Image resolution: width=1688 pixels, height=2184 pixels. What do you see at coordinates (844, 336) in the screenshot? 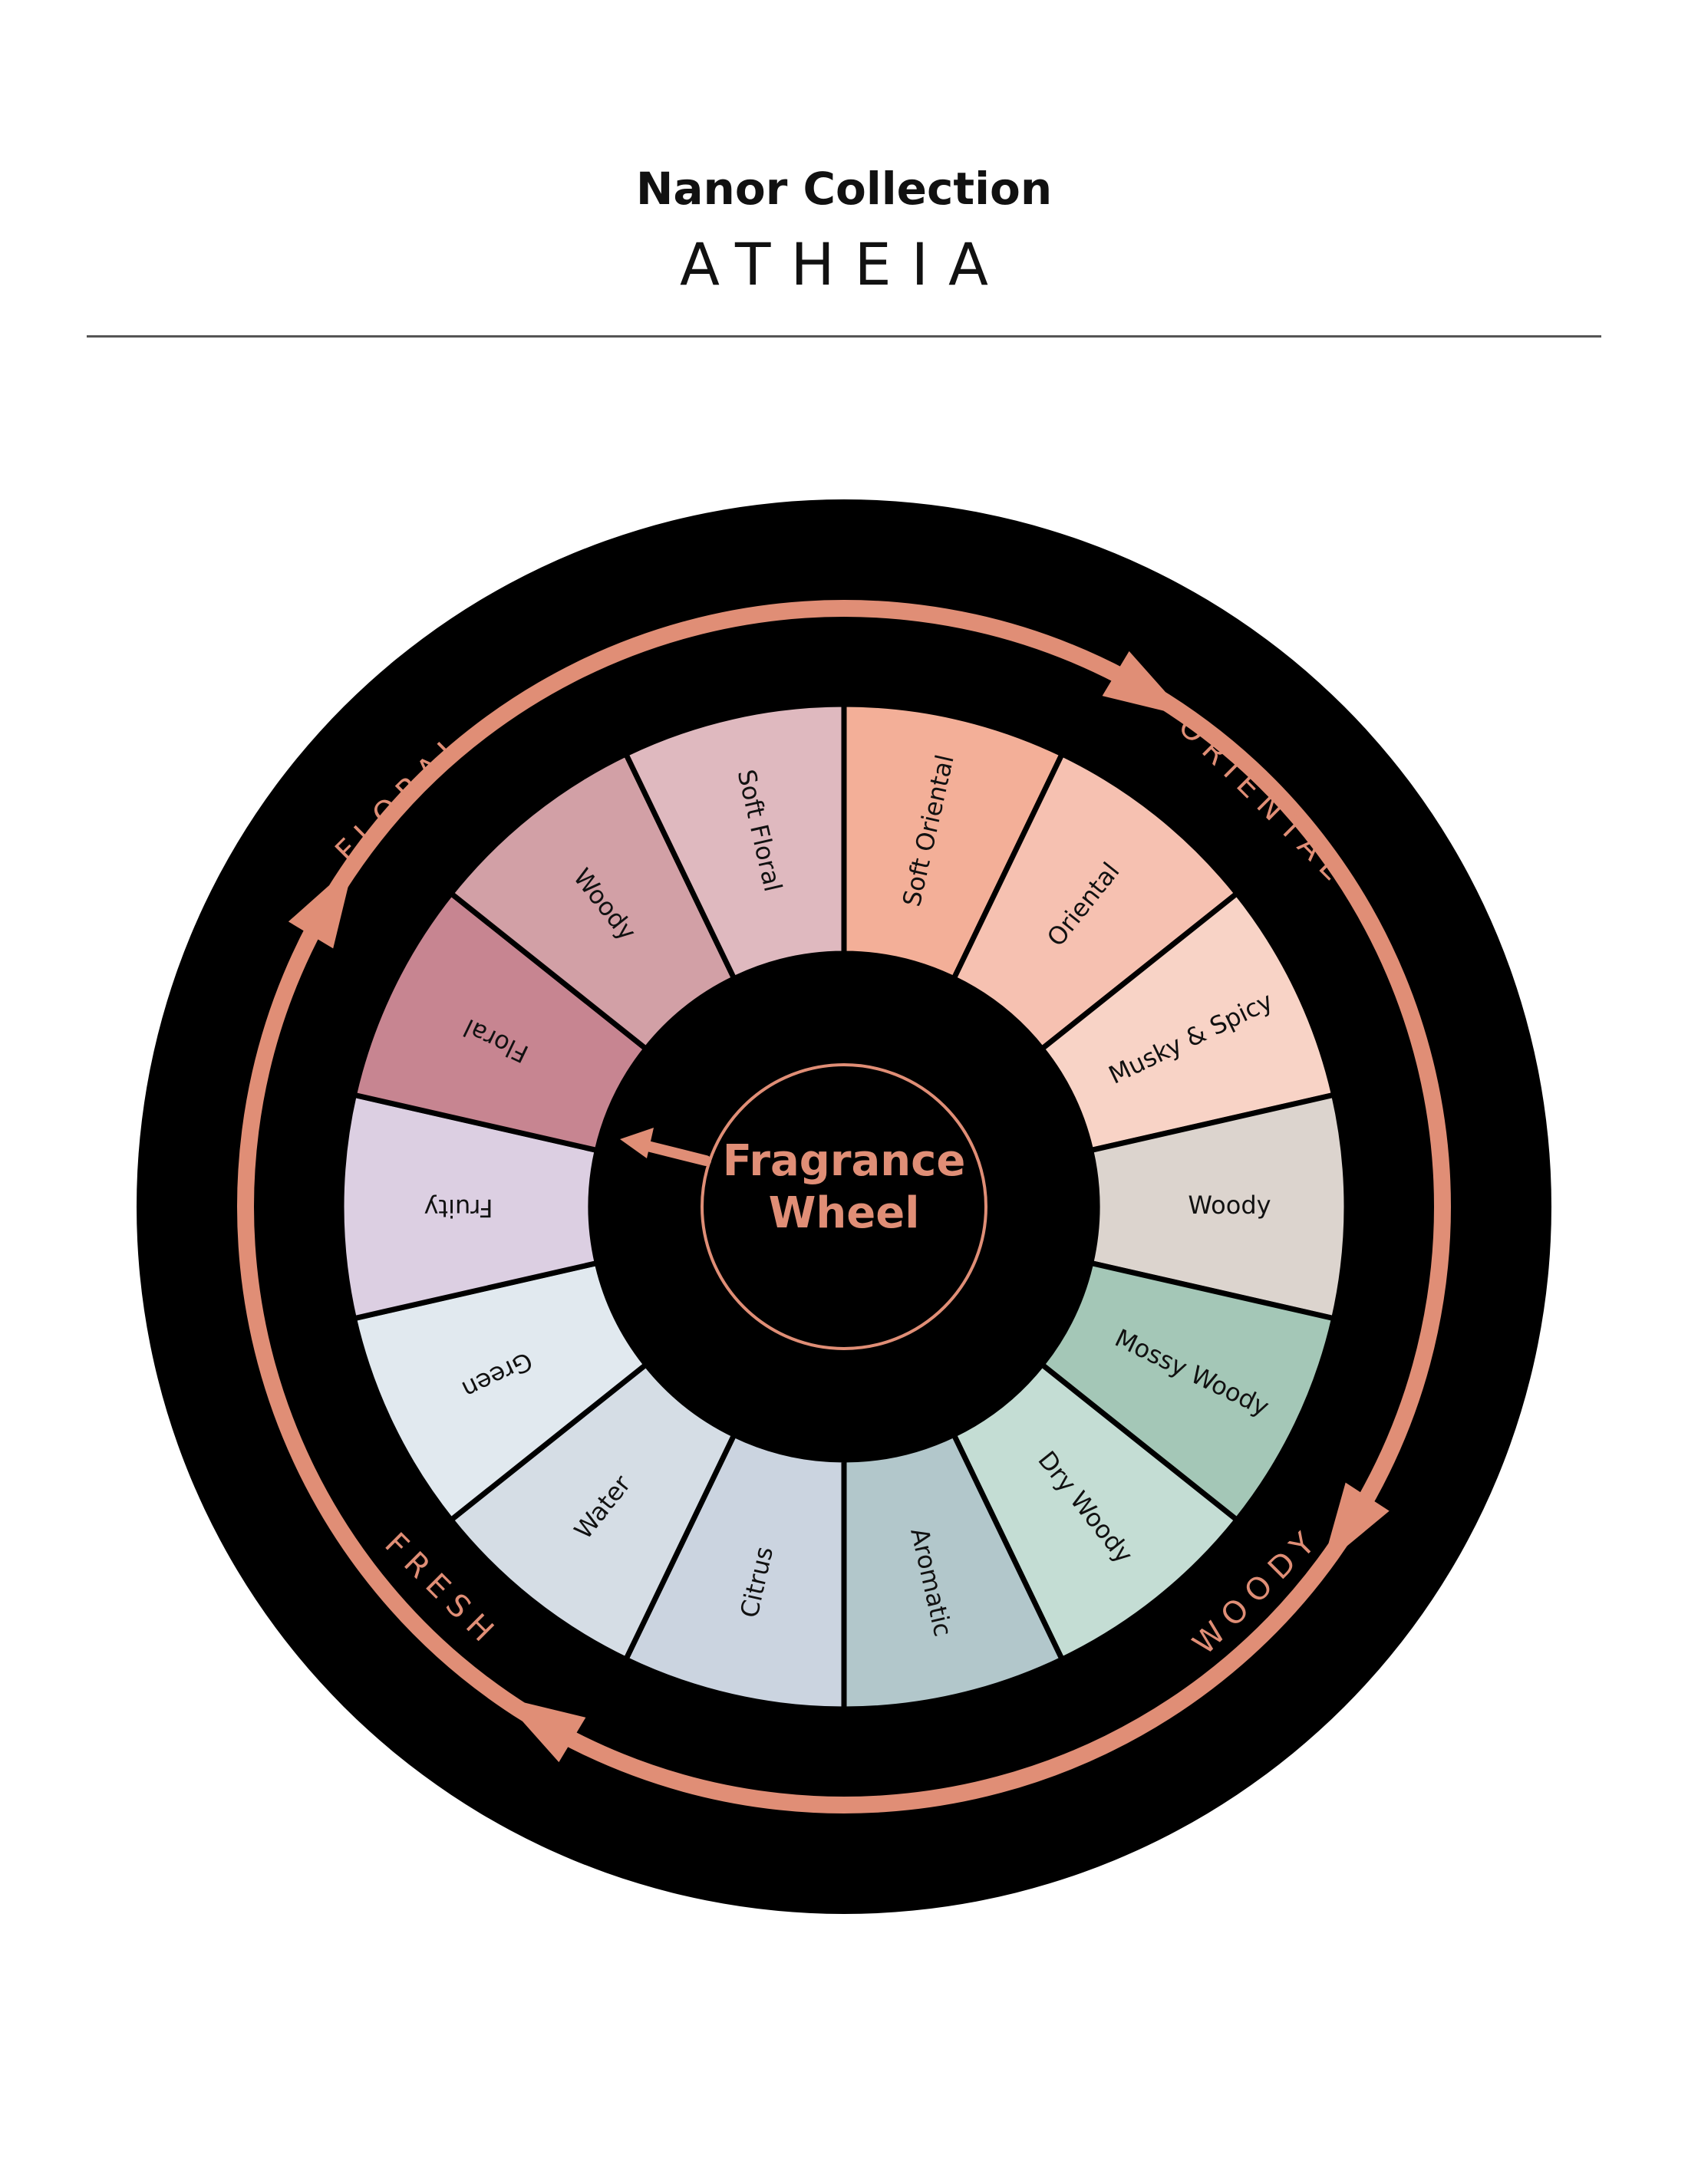
I see `header-divider` at bounding box center [844, 336].